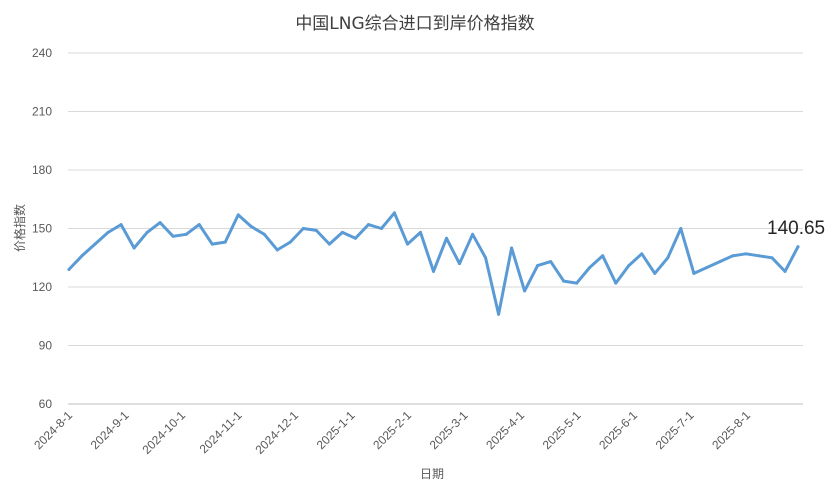  What do you see at coordinates (53, 430) in the screenshot?
I see `x-tick-label: 2024-8-1` at bounding box center [53, 430].